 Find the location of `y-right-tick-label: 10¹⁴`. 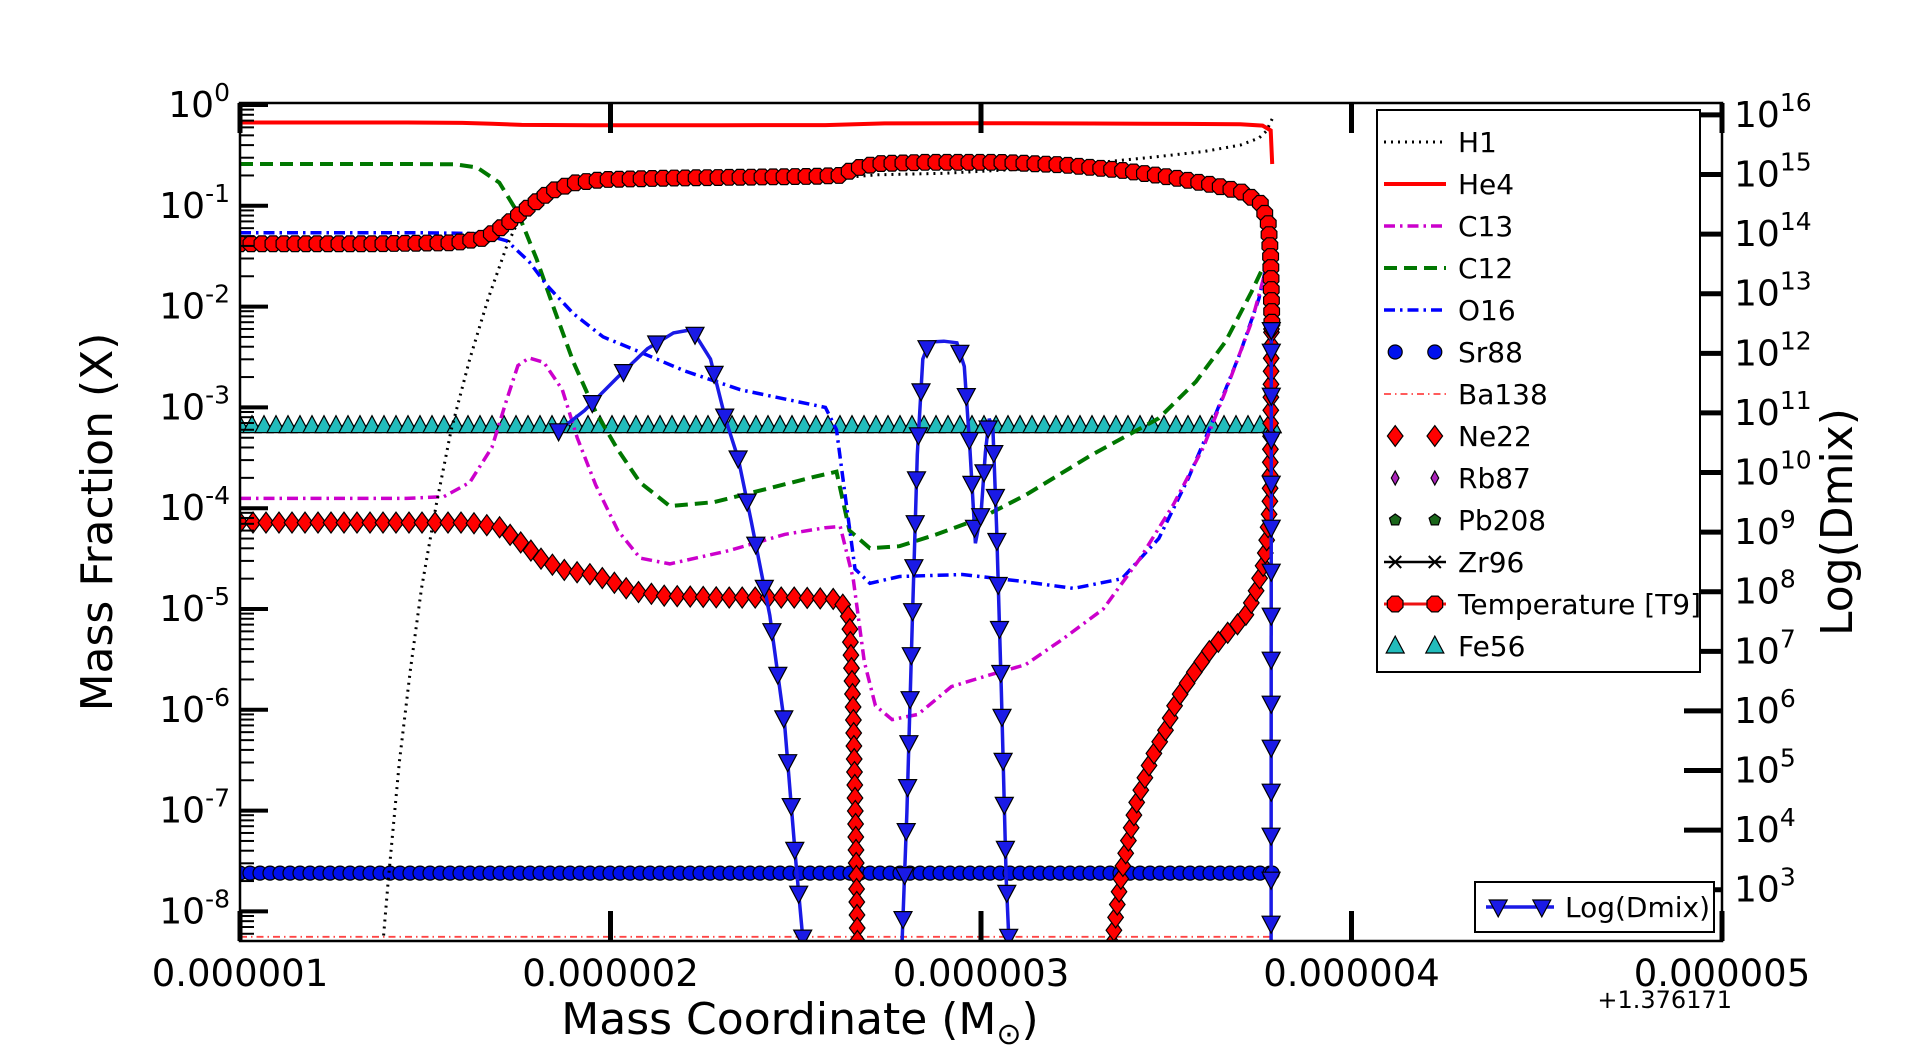

y-right-tick-label: 10¹⁴ is located at coordinates (1773, 231).